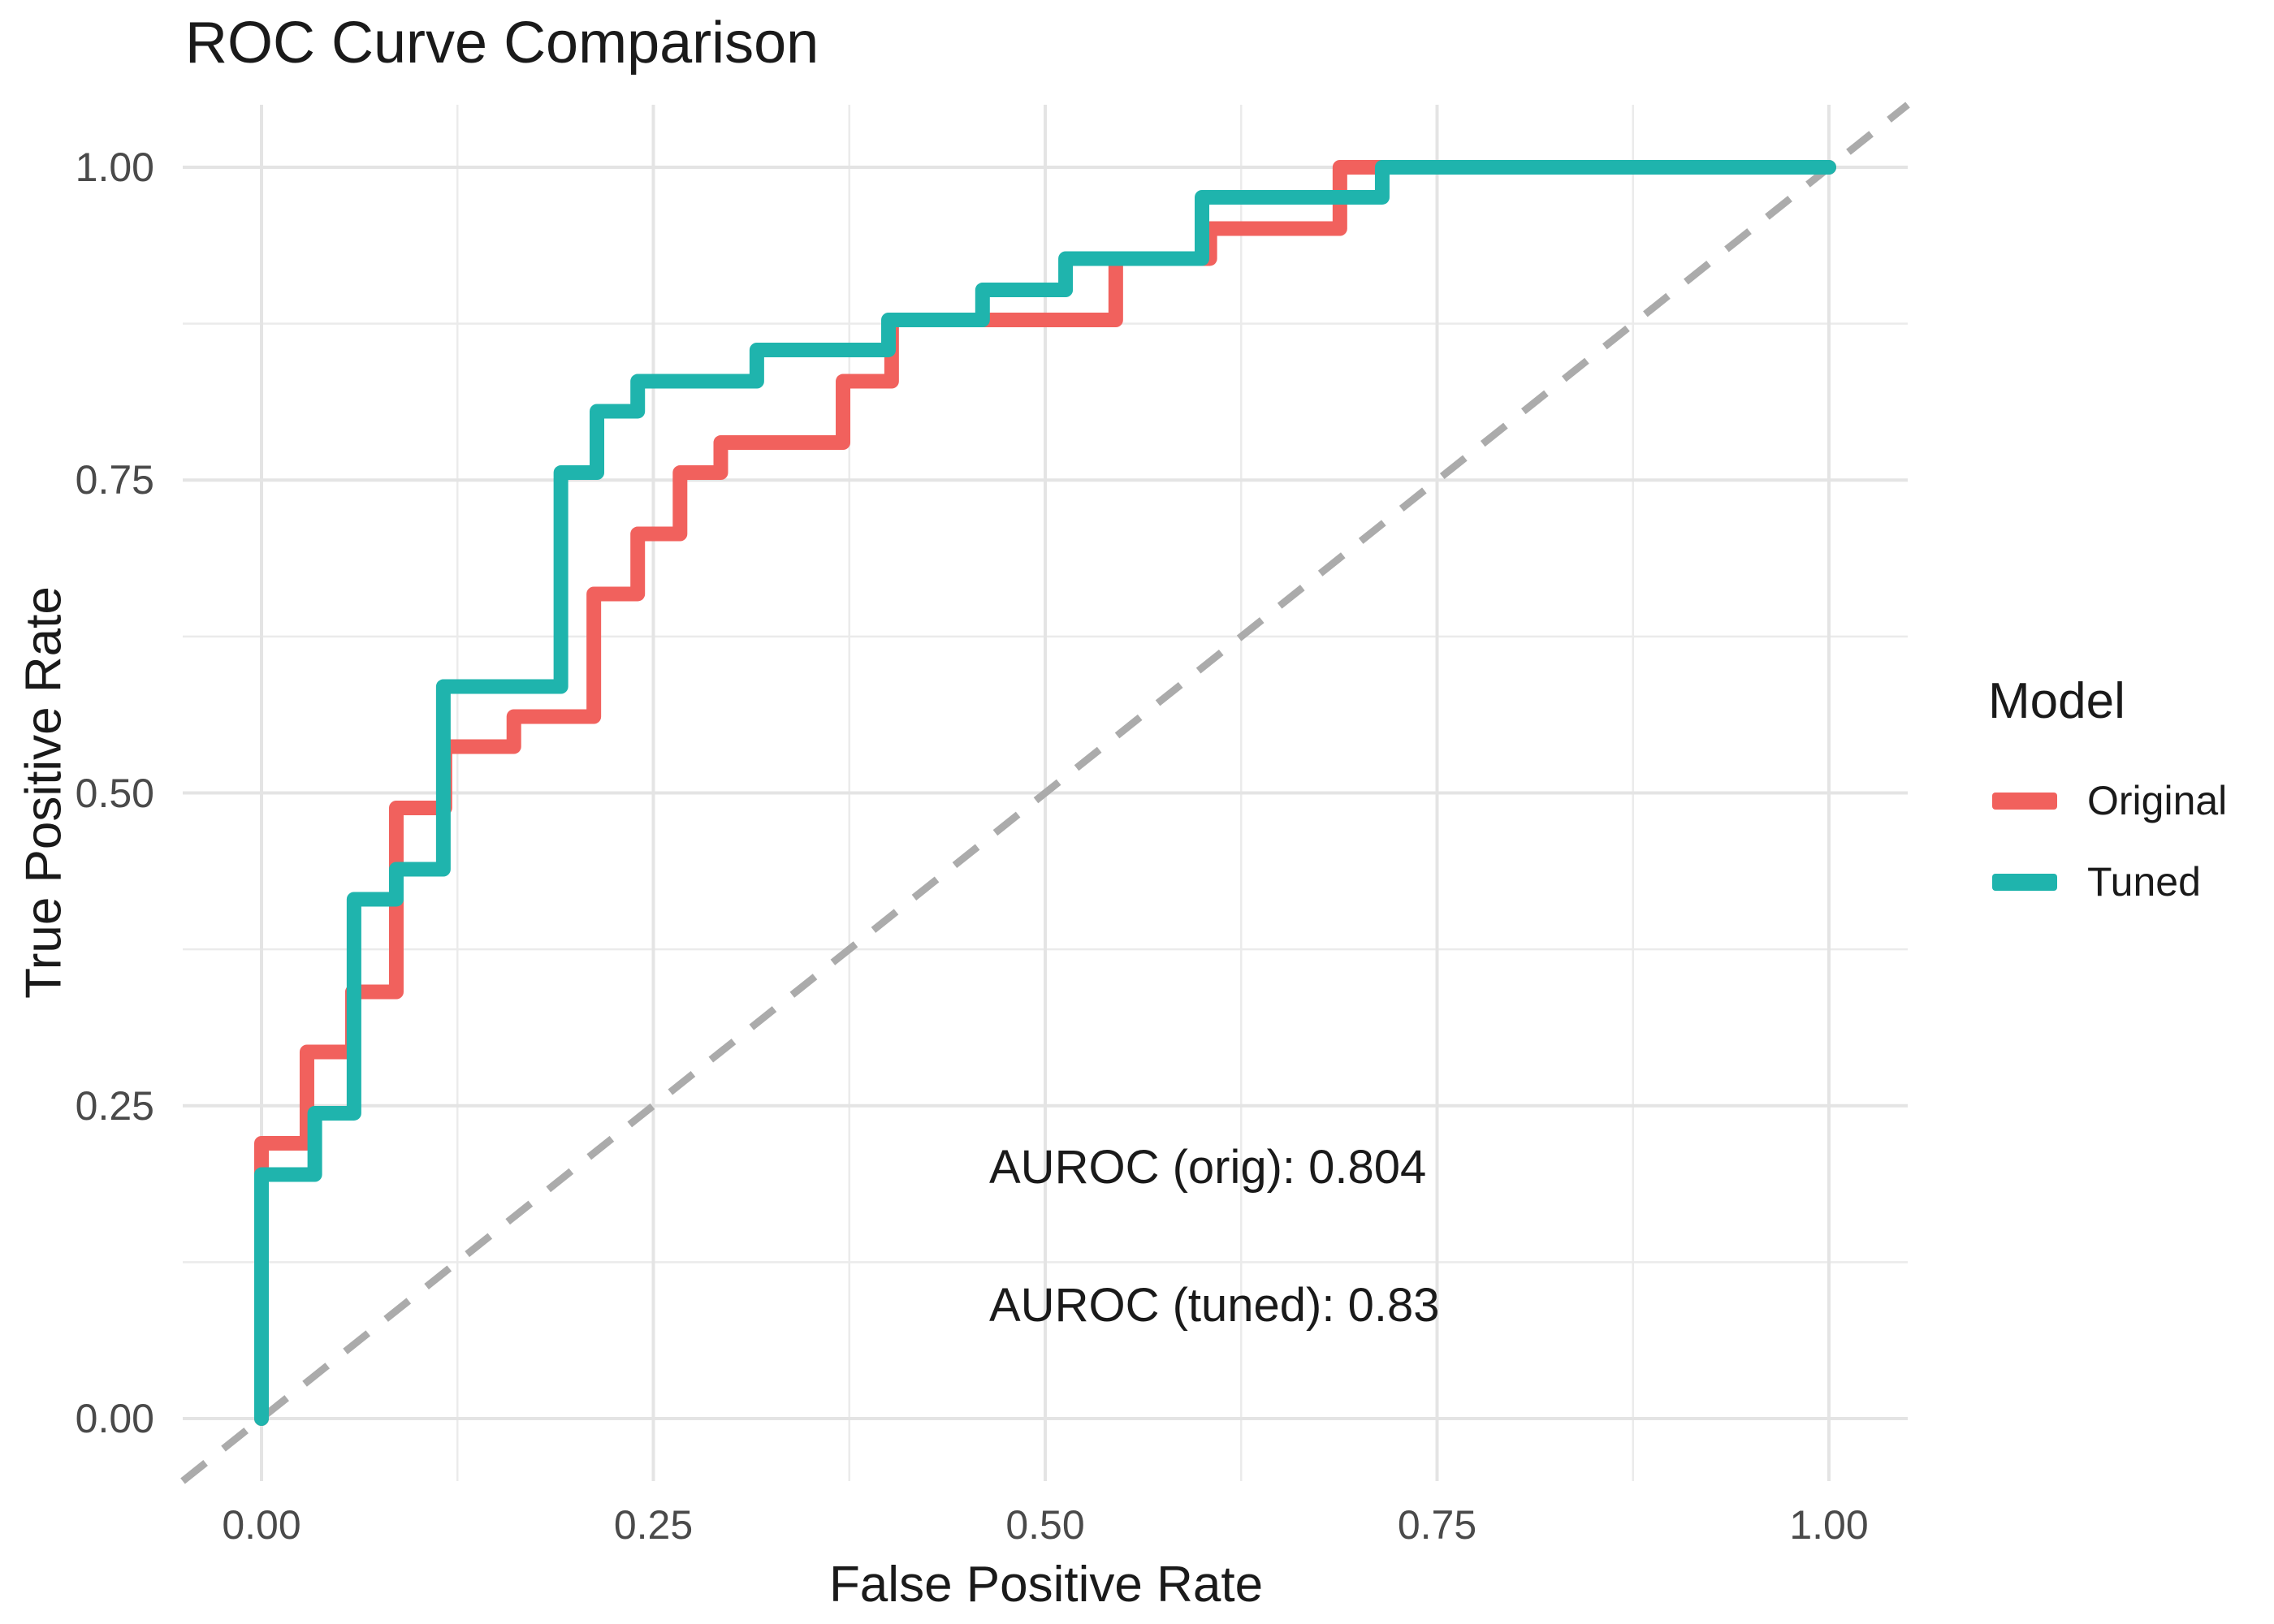 This screenshot has width=2274, height=1624. What do you see at coordinates (654, 1525) in the screenshot?
I see `x-tick-label: 0.25` at bounding box center [654, 1525].